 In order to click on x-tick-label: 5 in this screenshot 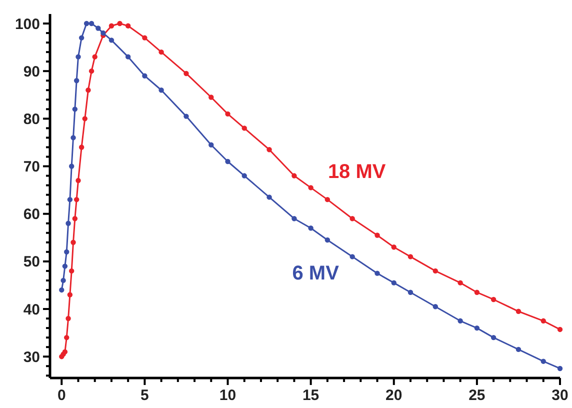, I will do `click(144, 395)`.